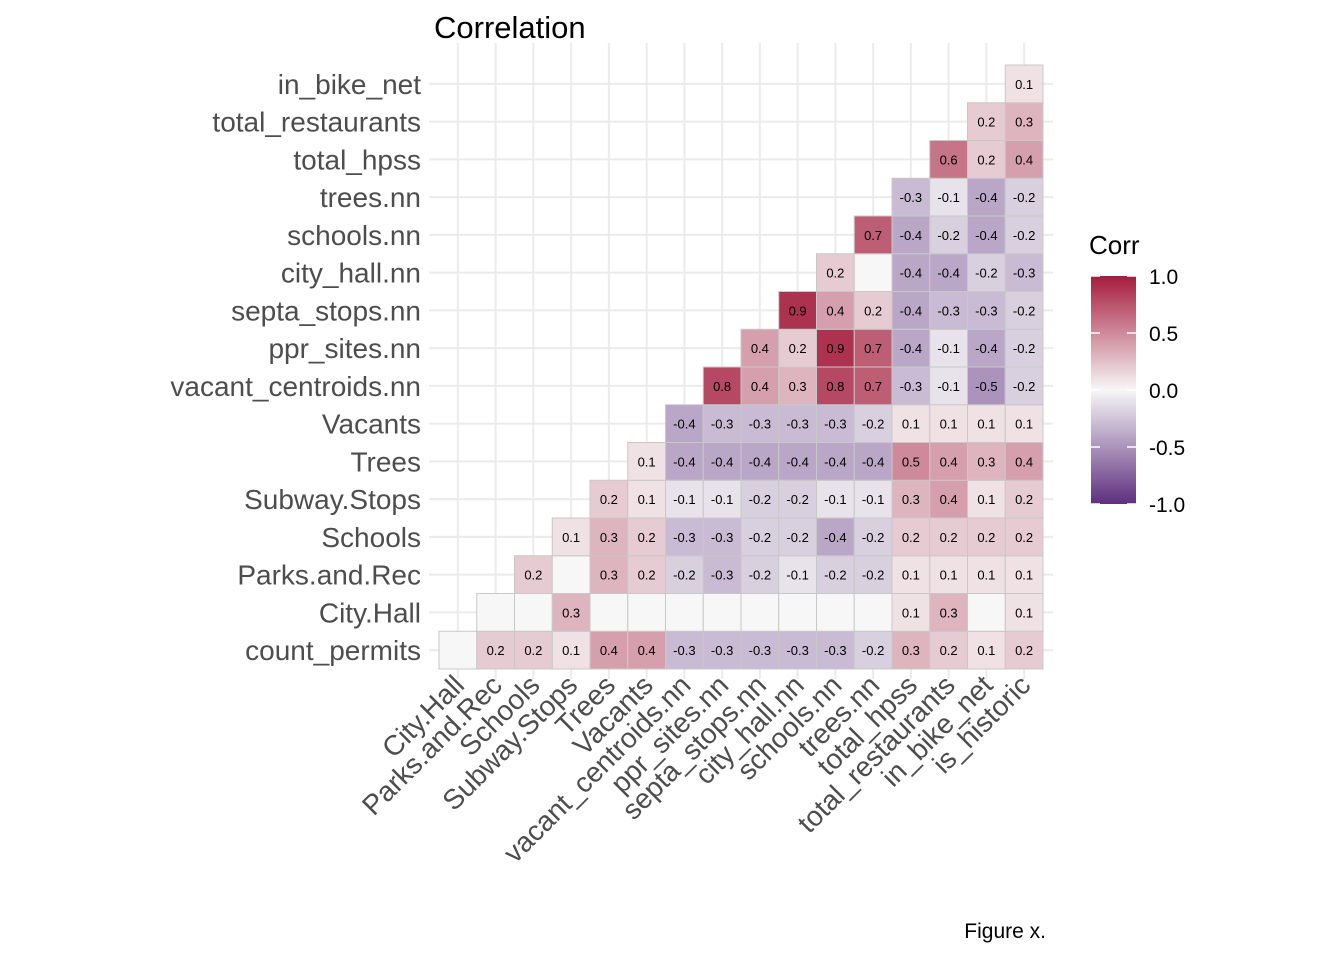 The height and width of the screenshot is (960, 1344). What do you see at coordinates (371, 537) in the screenshot?
I see `y-tick-label: Schools` at bounding box center [371, 537].